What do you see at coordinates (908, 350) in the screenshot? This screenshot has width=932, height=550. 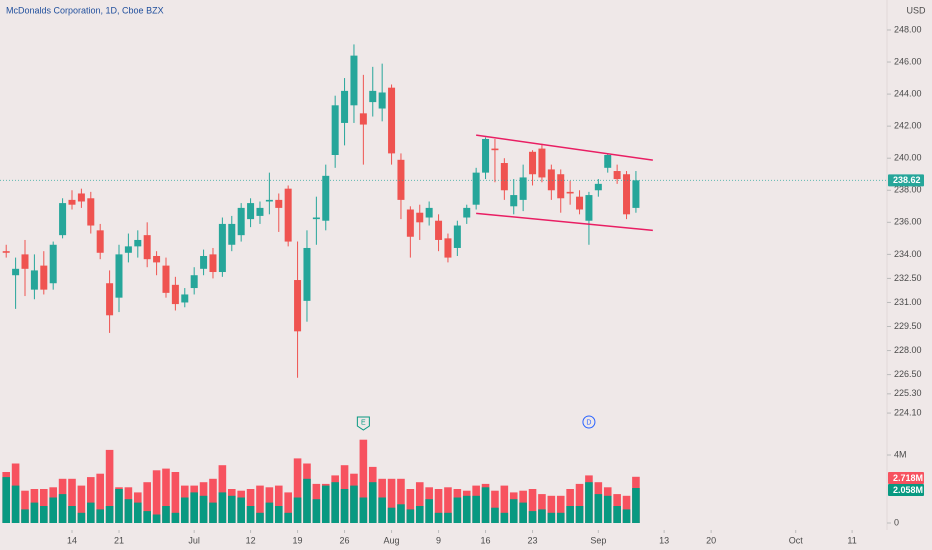 I see `y-tick-label: 228.00` at bounding box center [908, 350].